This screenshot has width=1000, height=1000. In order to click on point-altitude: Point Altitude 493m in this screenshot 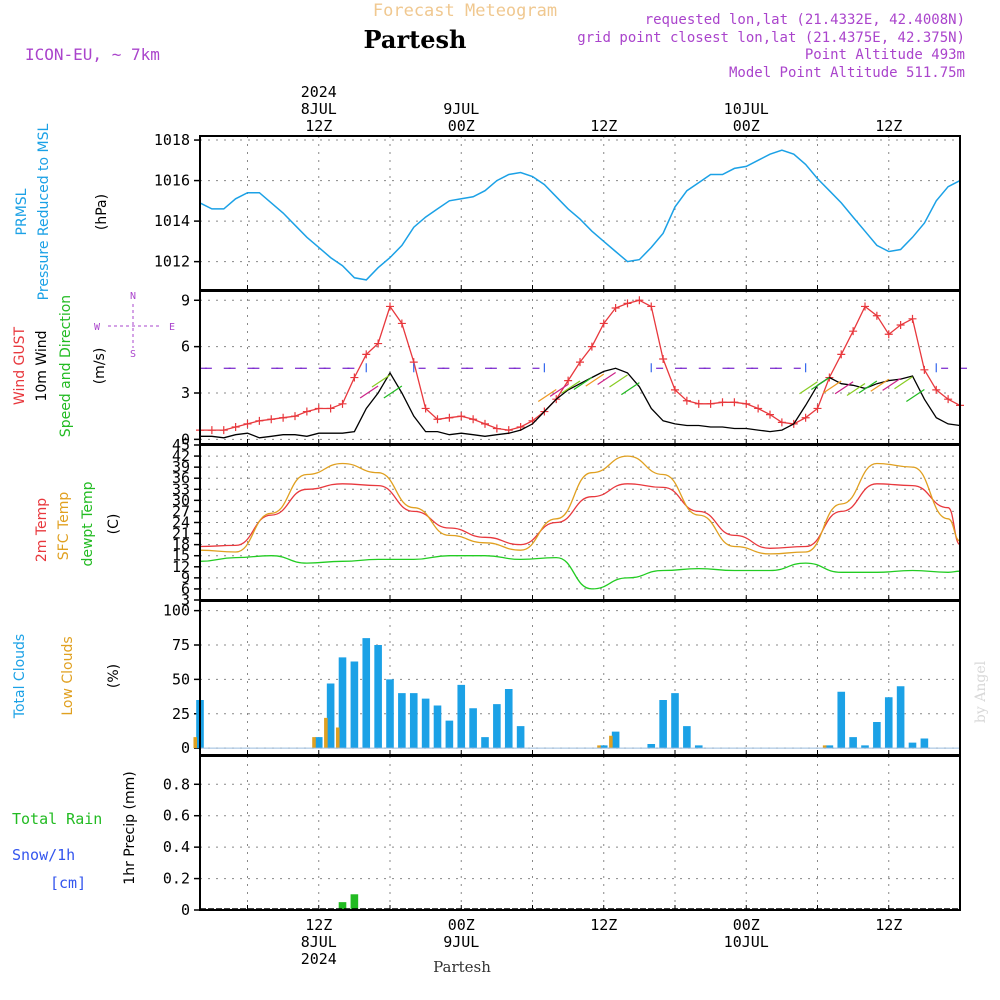, I will do `click(885, 55)`.